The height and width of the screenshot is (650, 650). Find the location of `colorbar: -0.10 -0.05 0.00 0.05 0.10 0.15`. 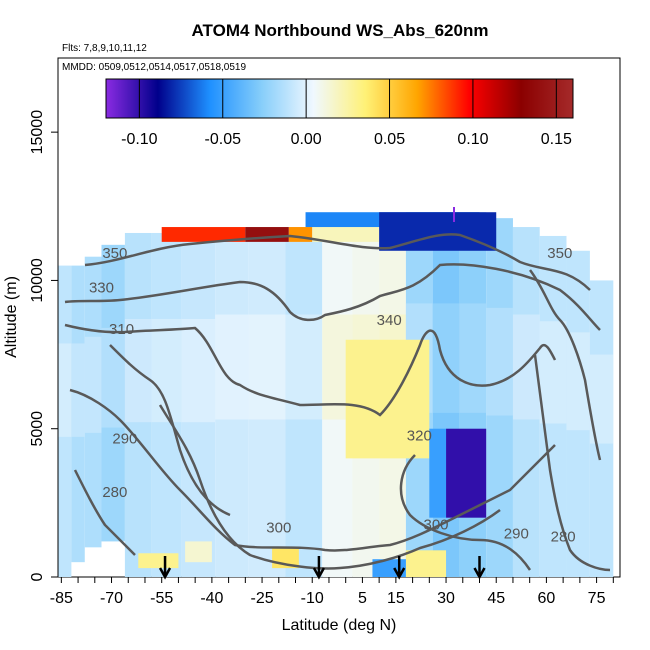

colorbar: -0.10 -0.05 0.00 0.05 0.10 0.15 is located at coordinates (339, 113).